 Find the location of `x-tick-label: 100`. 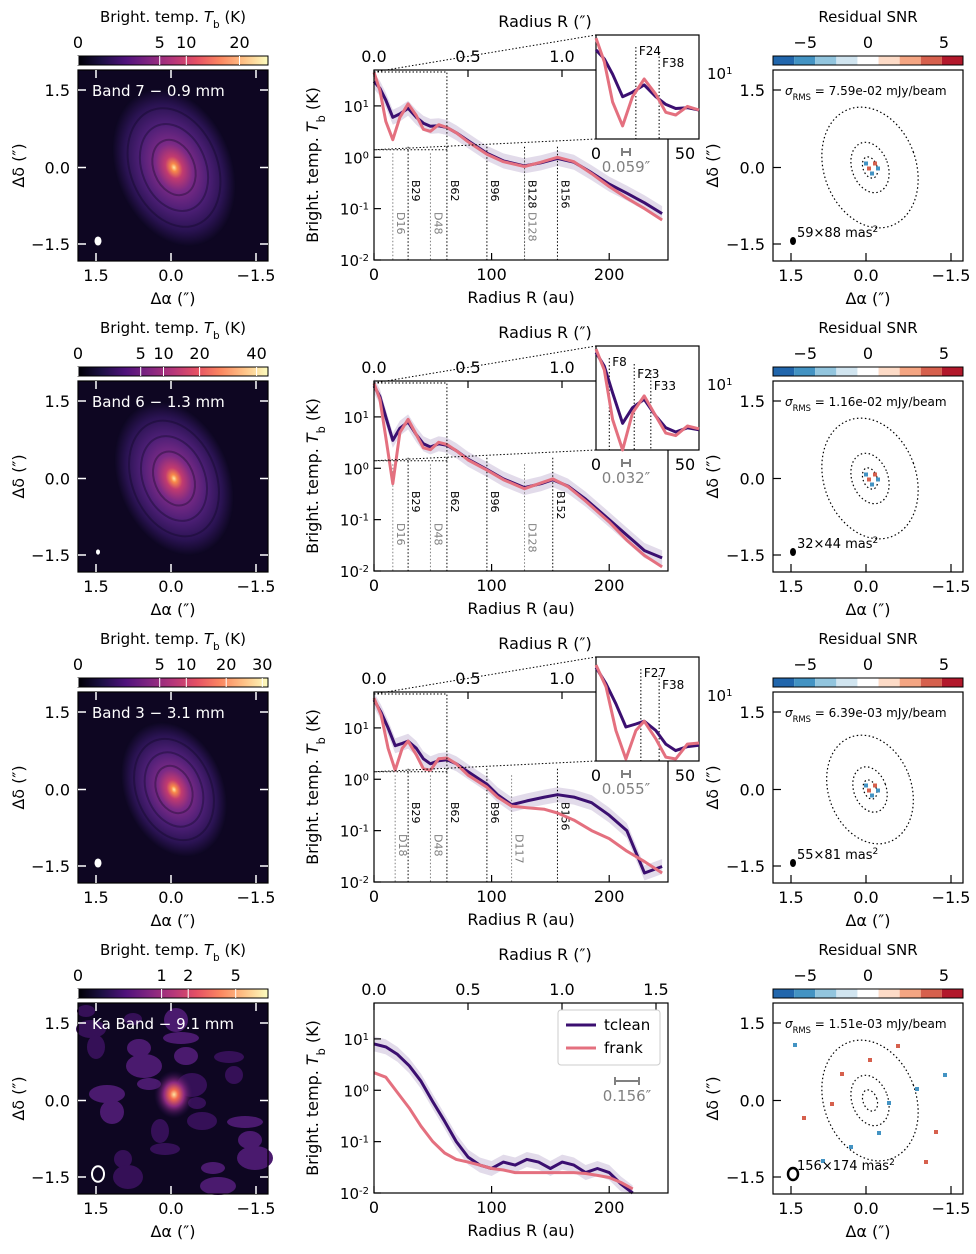

x-tick-label: 100 is located at coordinates (491, 1207).